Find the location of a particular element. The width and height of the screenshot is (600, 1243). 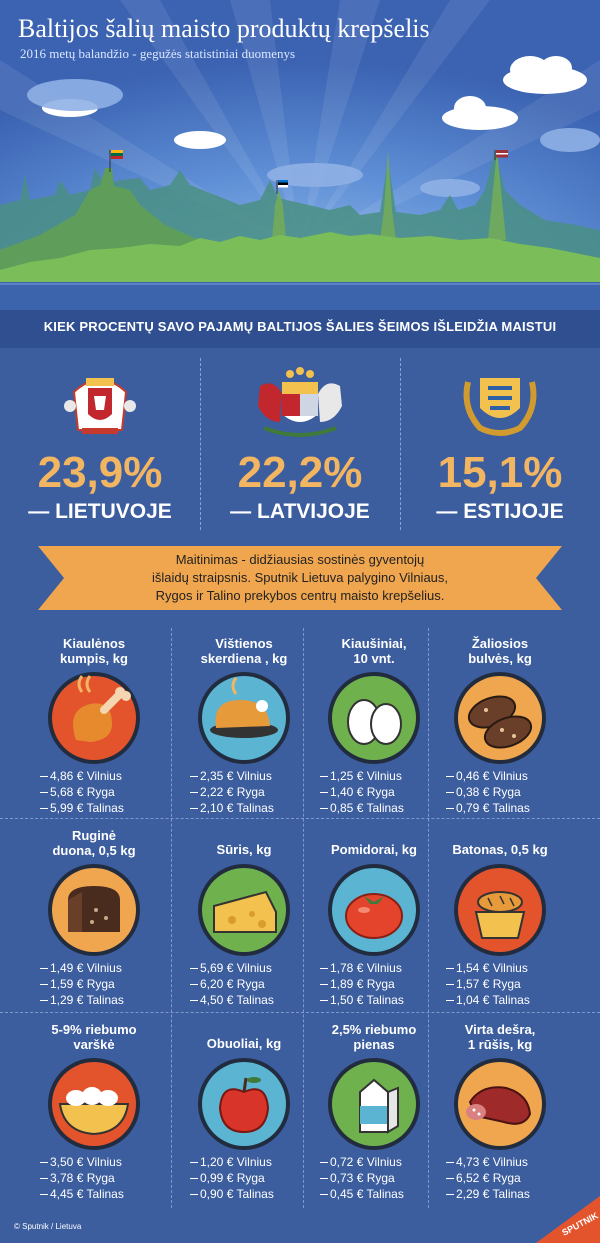

price-item: 0,72 € Vilnius is located at coordinates (362, 1162).